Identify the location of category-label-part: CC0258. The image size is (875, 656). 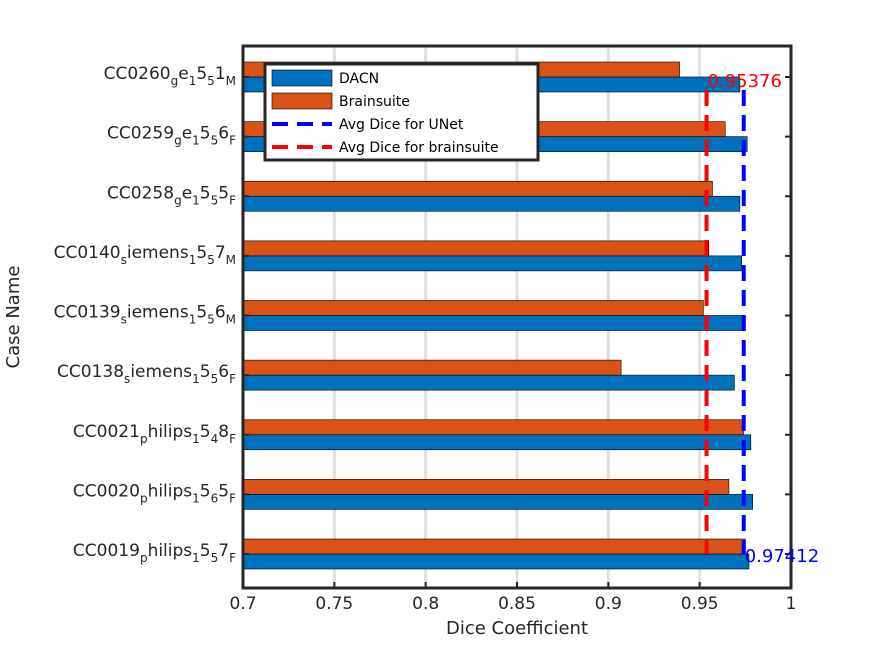
(140, 193).